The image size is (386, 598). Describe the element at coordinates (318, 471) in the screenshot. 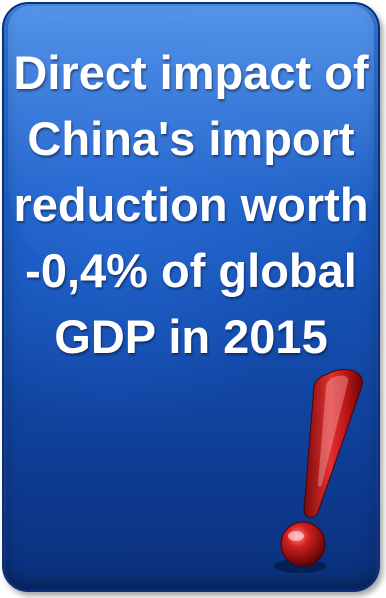

I see `exclamation-mark-icon` at that location.